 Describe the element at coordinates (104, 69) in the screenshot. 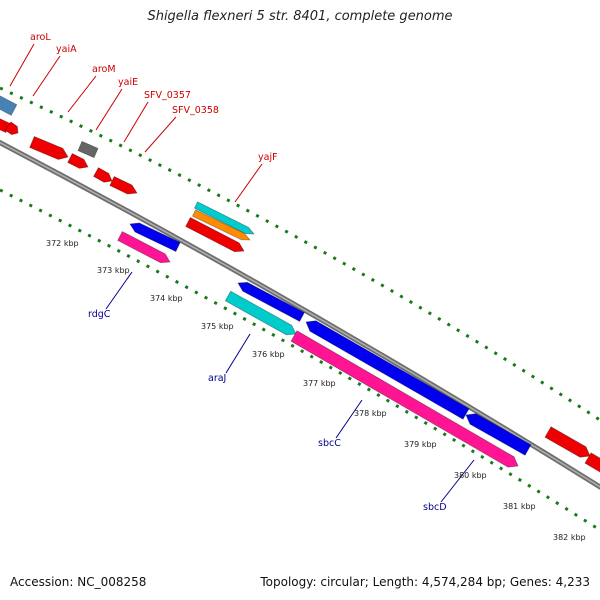

I see `gene-label-aroM: aroM` at that location.